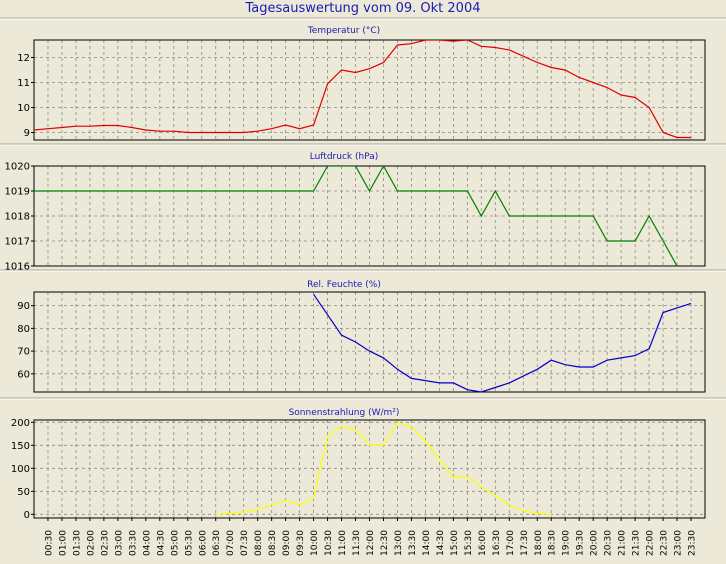  I want to click on x-tick-label: 09:00, so click(287, 543).